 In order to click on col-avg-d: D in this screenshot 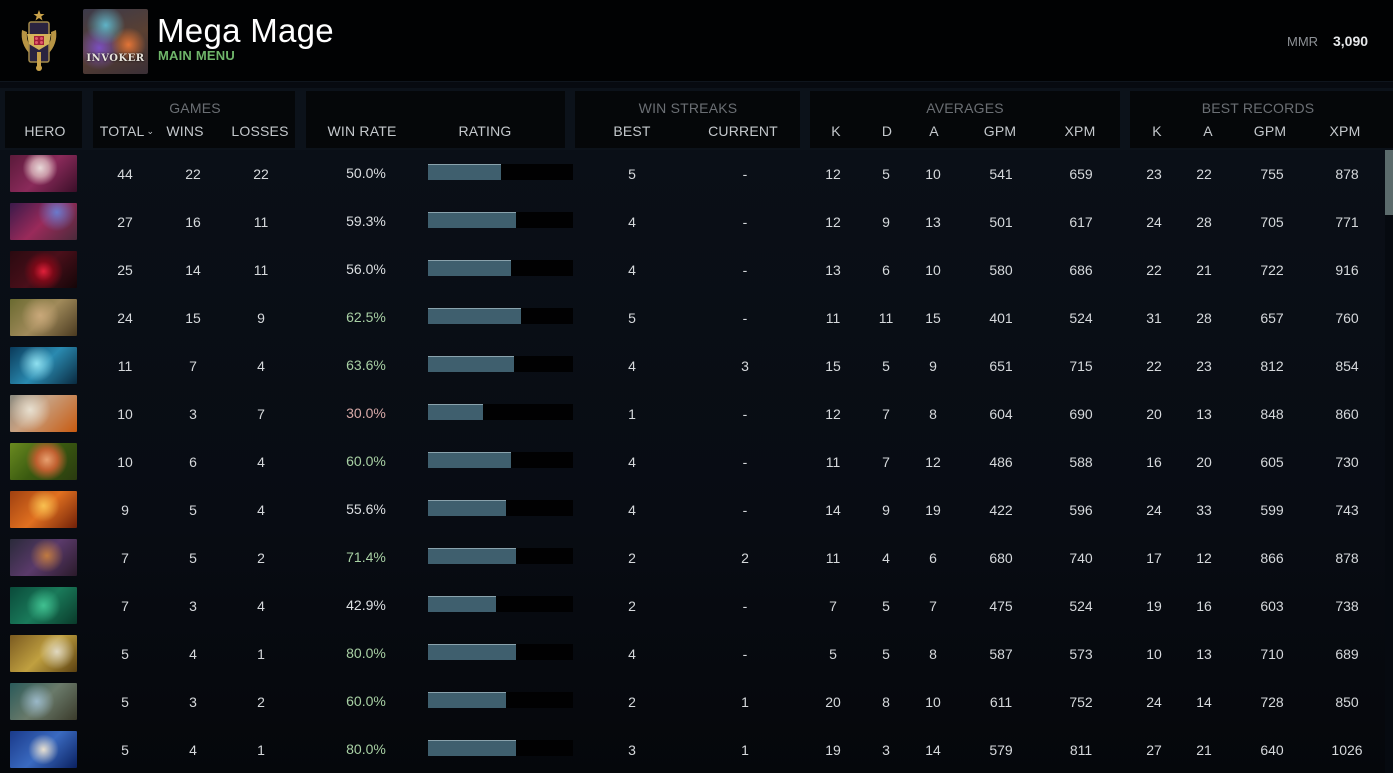, I will do `click(887, 131)`.